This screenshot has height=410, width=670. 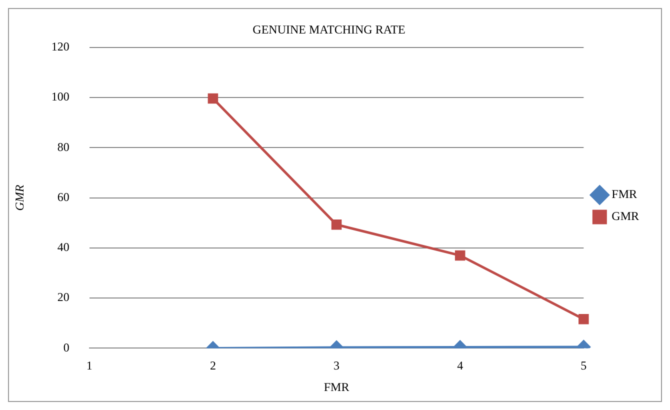 What do you see at coordinates (60, 47) in the screenshot?
I see `y-tick-label: 120` at bounding box center [60, 47].